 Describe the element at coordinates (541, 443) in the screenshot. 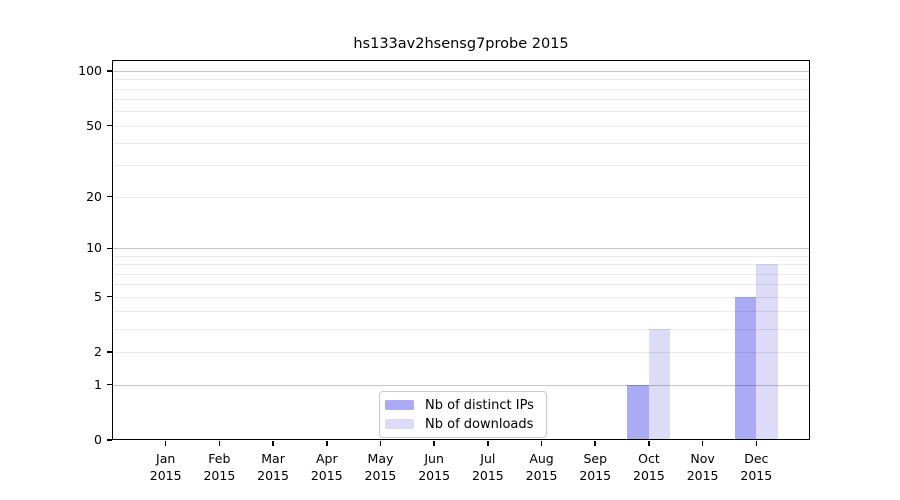

I see `x-tick-aug-2015` at that location.